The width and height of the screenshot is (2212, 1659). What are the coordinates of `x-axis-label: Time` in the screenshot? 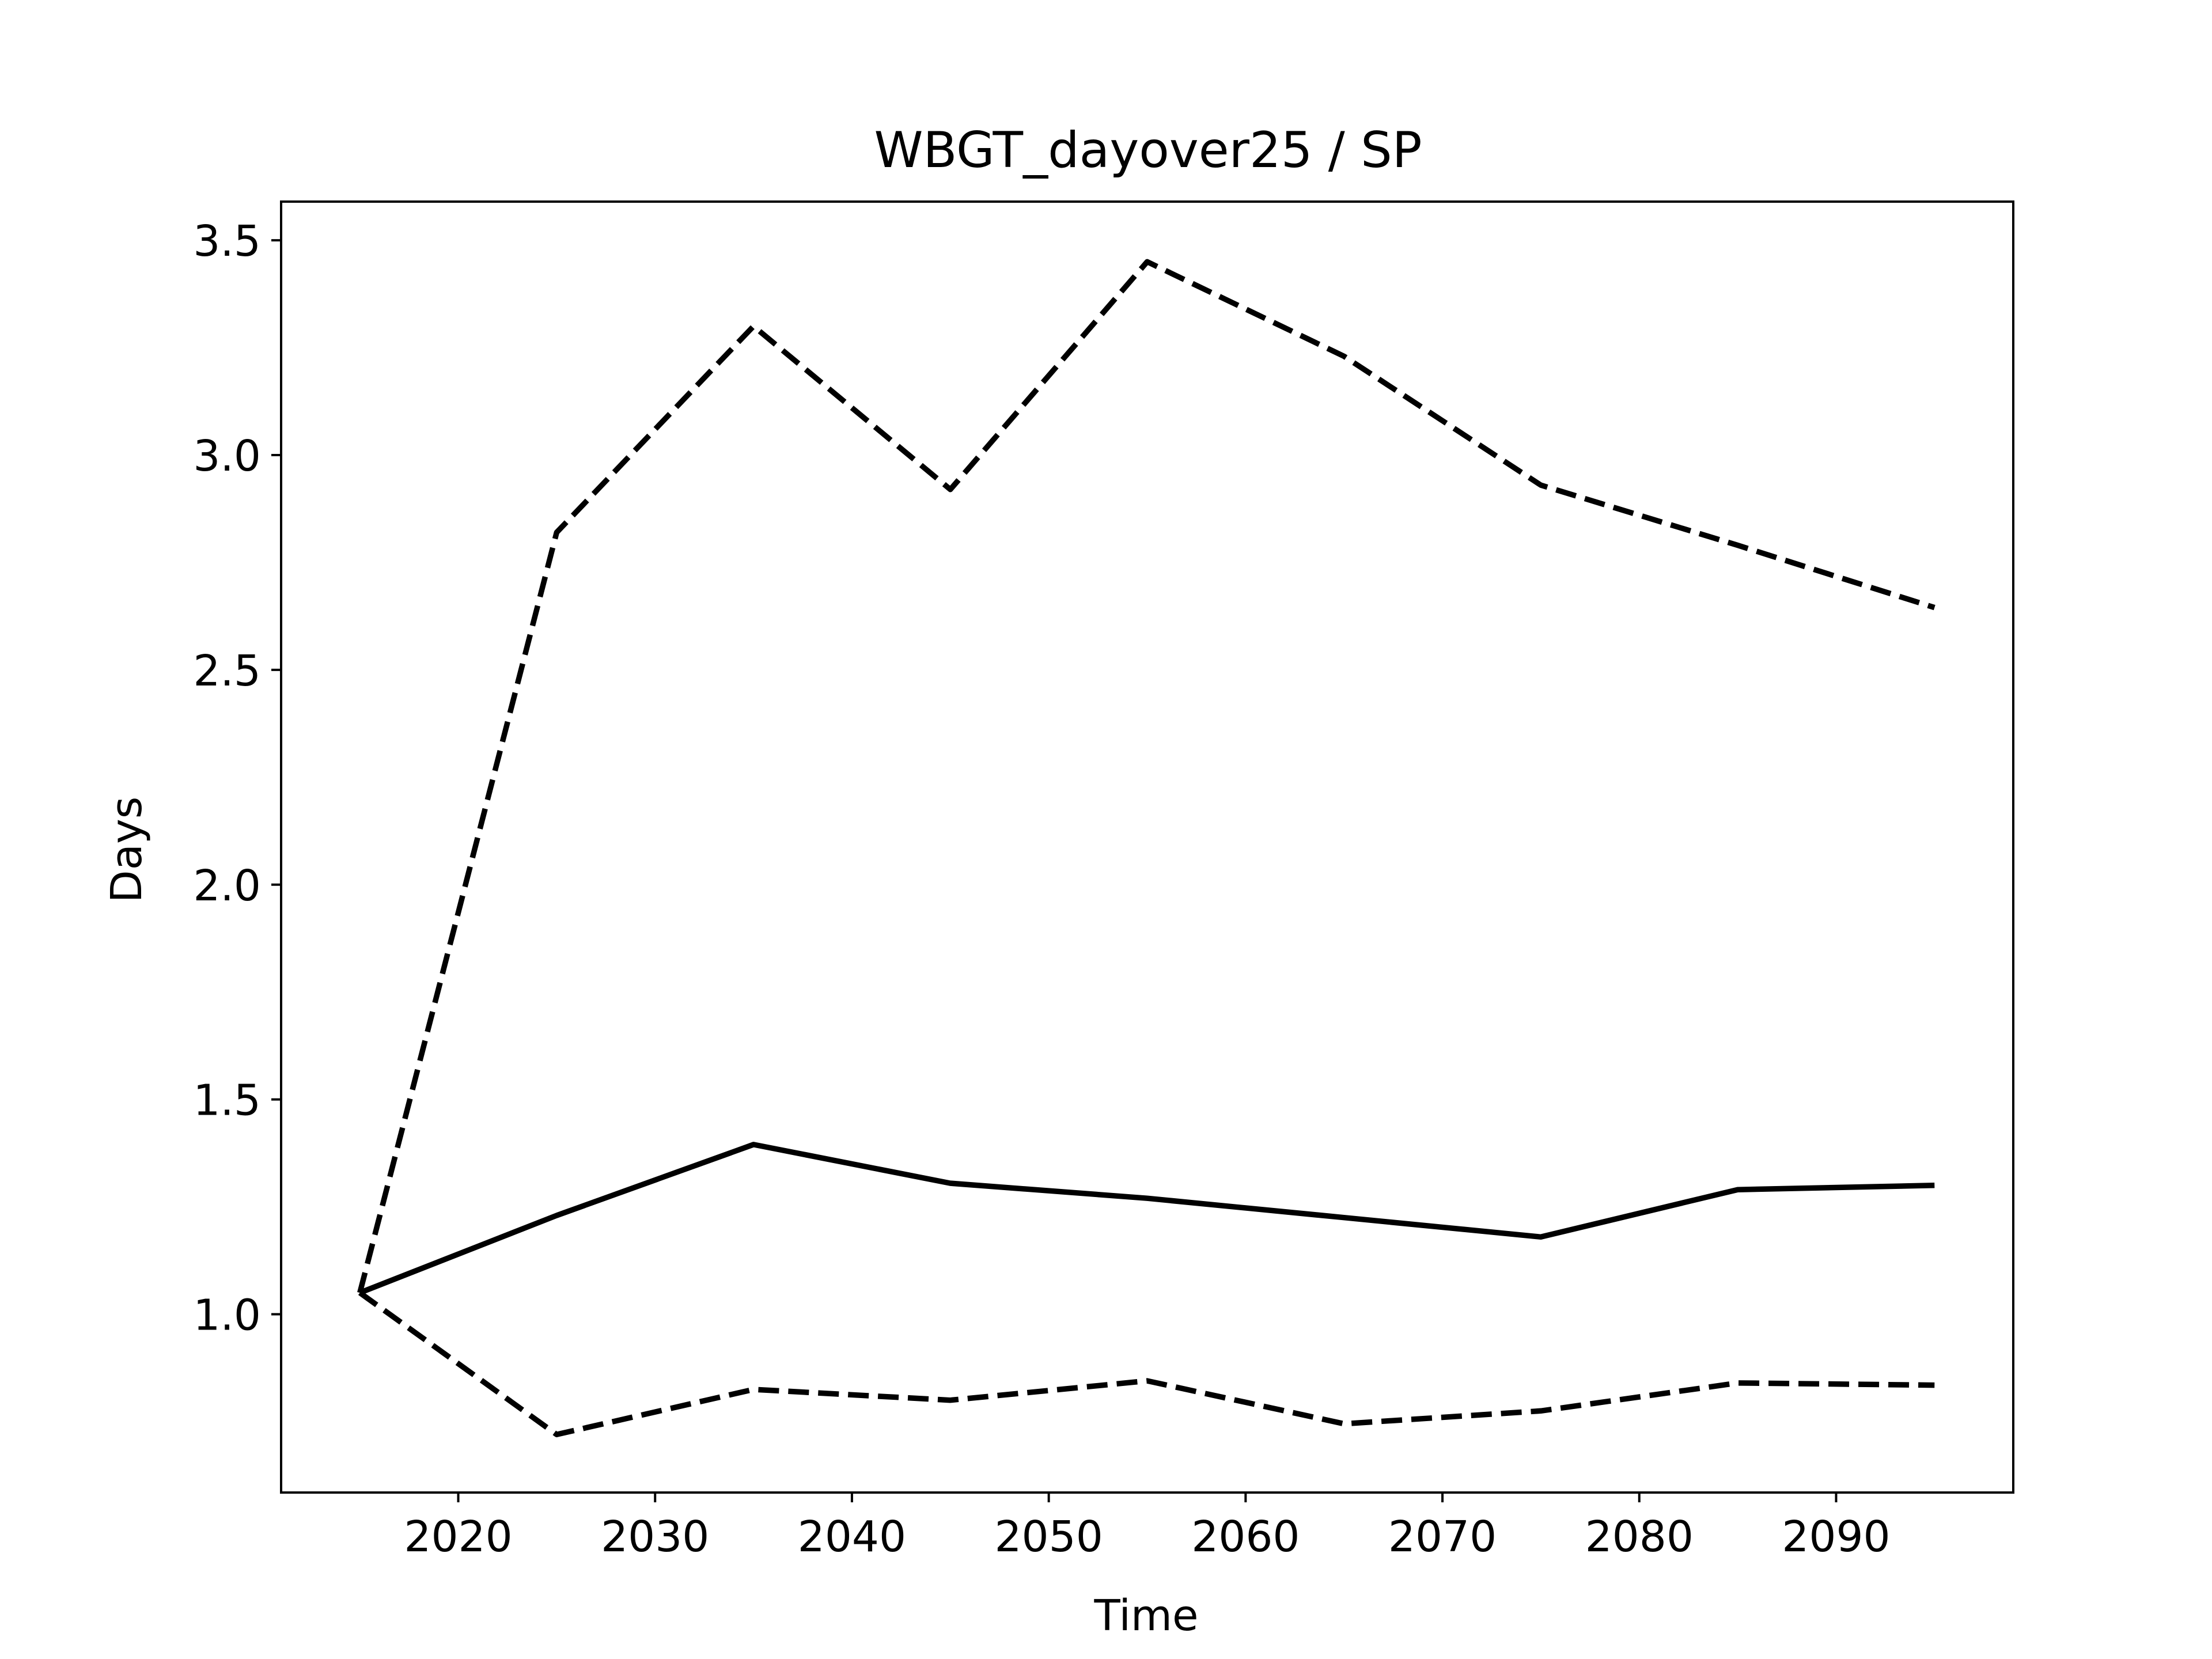 It's located at (1145, 1616).